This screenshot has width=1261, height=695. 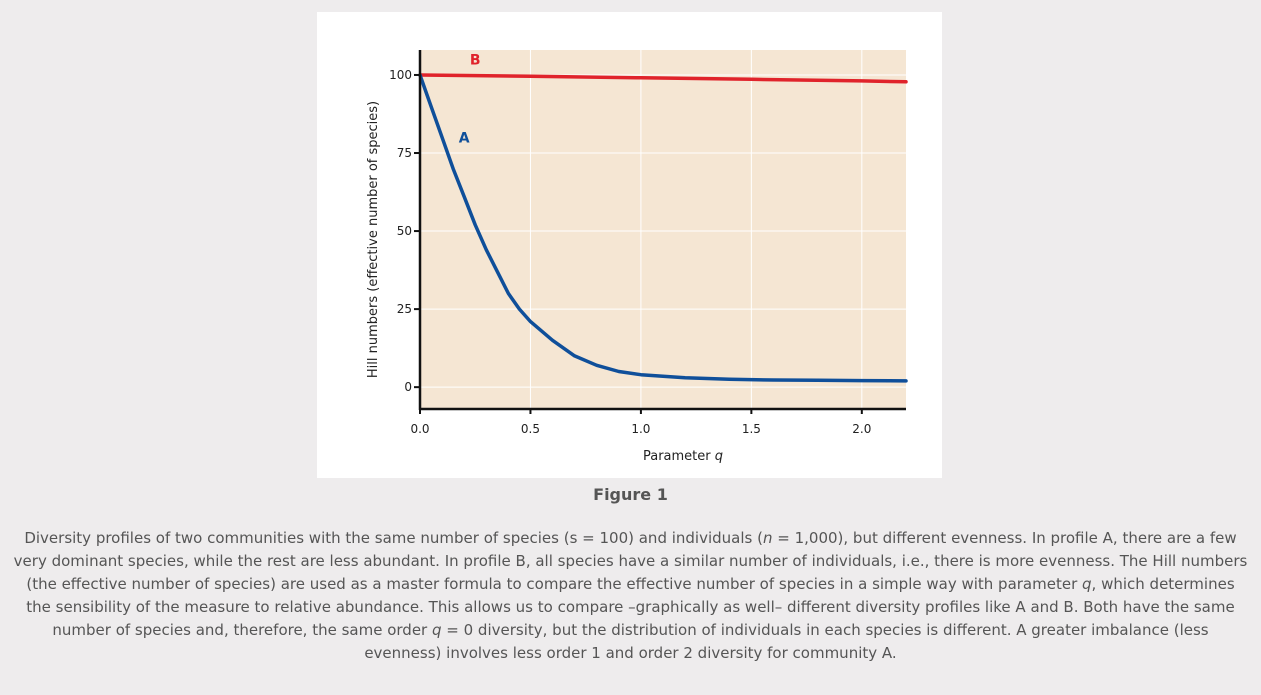 What do you see at coordinates (400, 75) in the screenshot?
I see `y-tick-label: 100` at bounding box center [400, 75].